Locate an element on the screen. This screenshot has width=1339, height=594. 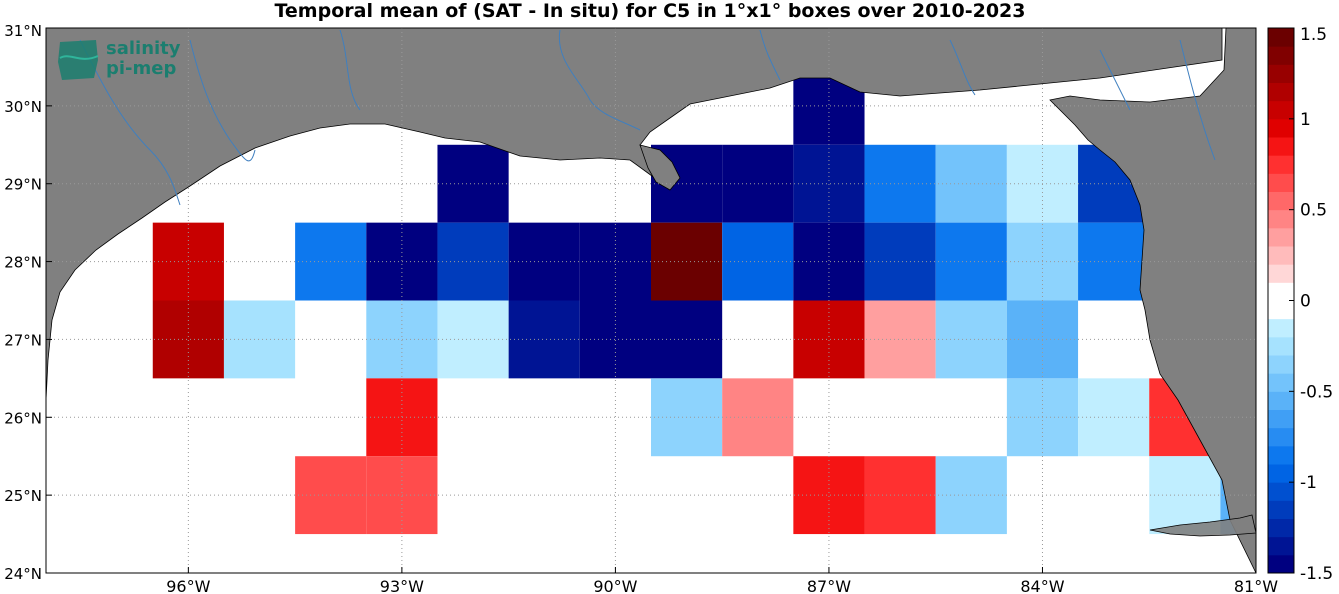
y-tick-label: 25°N is located at coordinates (23, 496).